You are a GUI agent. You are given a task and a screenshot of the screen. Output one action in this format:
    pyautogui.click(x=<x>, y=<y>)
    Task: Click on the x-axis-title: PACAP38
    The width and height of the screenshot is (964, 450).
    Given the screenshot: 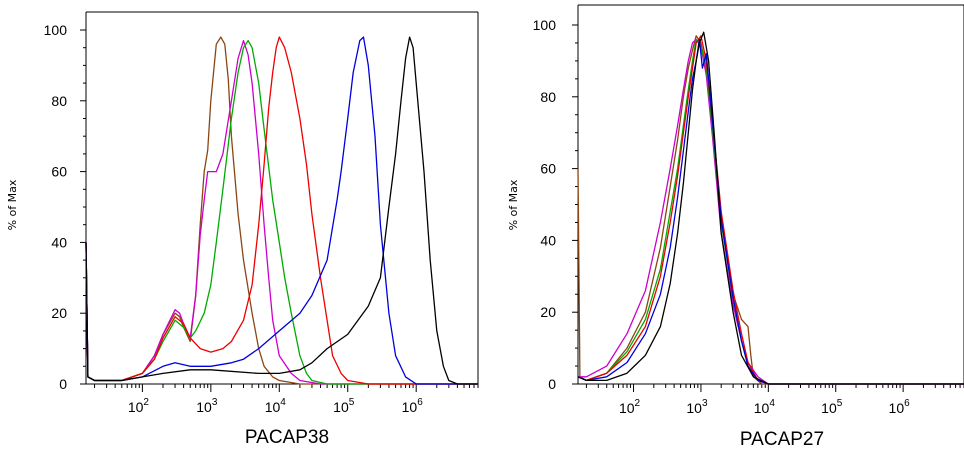 What is the action you would take?
    pyautogui.click(x=287, y=437)
    